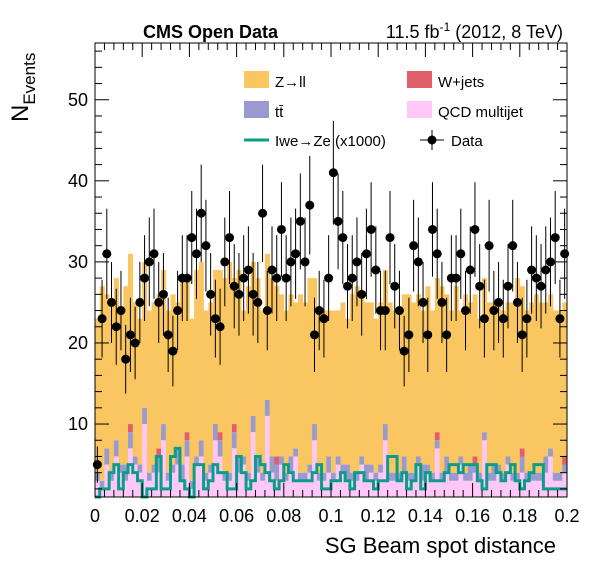  I want to click on signal-line-group, so click(331, 472).